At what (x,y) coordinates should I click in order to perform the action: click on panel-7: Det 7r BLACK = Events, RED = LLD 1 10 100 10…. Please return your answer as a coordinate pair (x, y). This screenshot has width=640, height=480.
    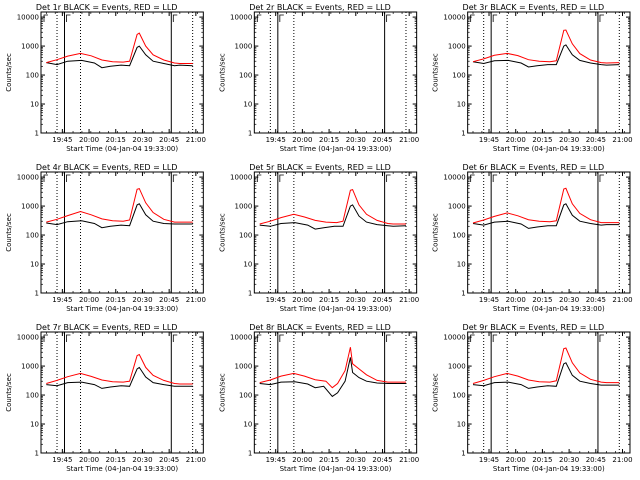
    Looking at the image, I should click on (105, 398).